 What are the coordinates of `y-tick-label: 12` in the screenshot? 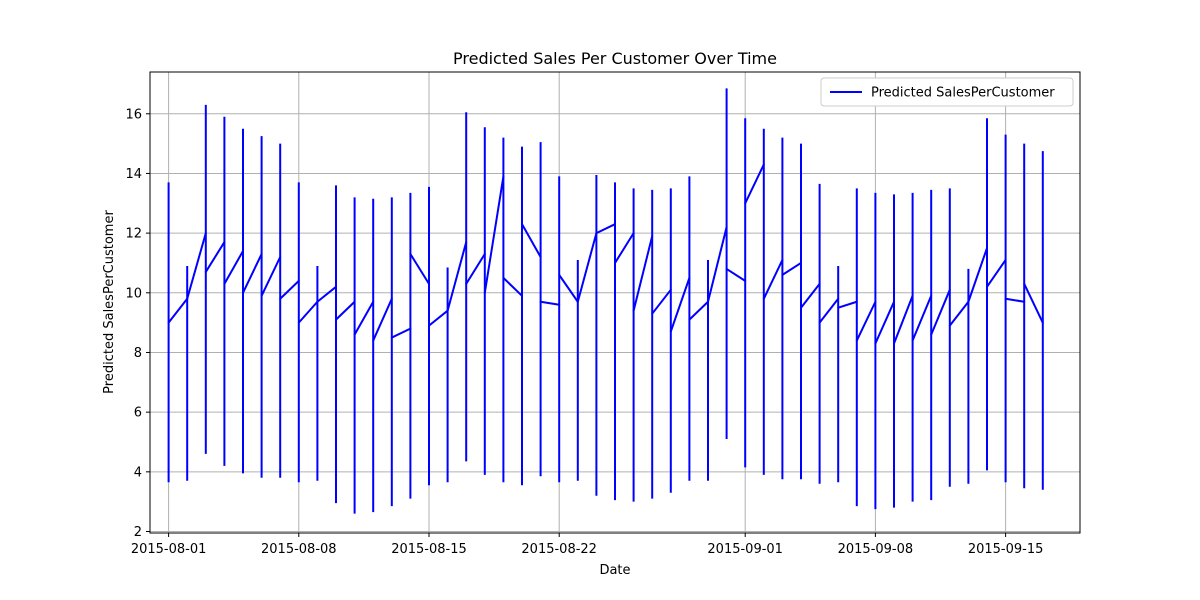 It's located at (133, 234).